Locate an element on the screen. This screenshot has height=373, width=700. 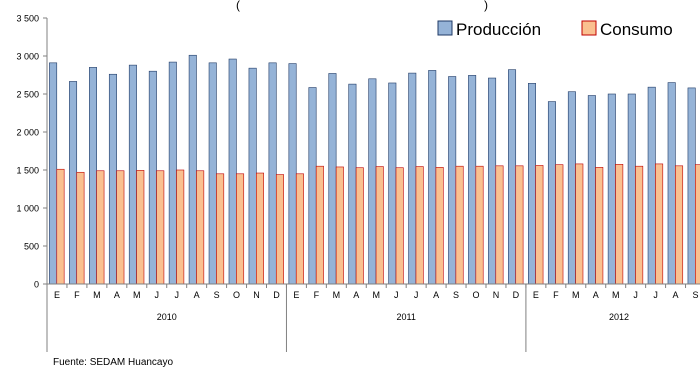
y-tick-label: 2 000 is located at coordinates (27, 133).